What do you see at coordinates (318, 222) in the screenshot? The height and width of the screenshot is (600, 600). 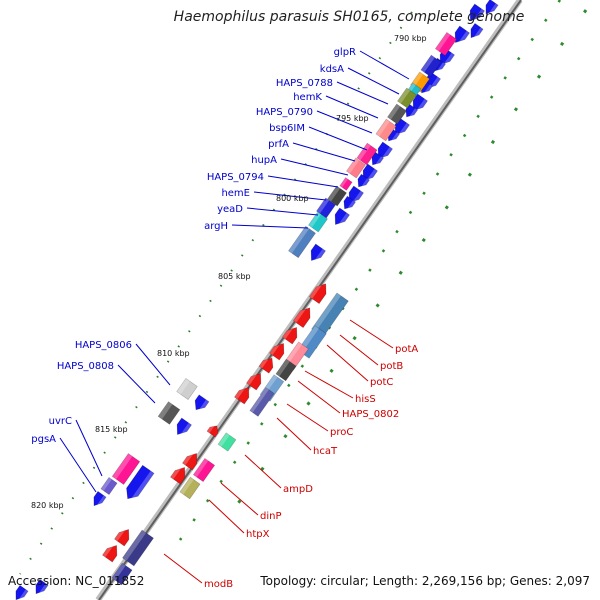 I see `gene-block-yeaD2` at bounding box center [318, 222].